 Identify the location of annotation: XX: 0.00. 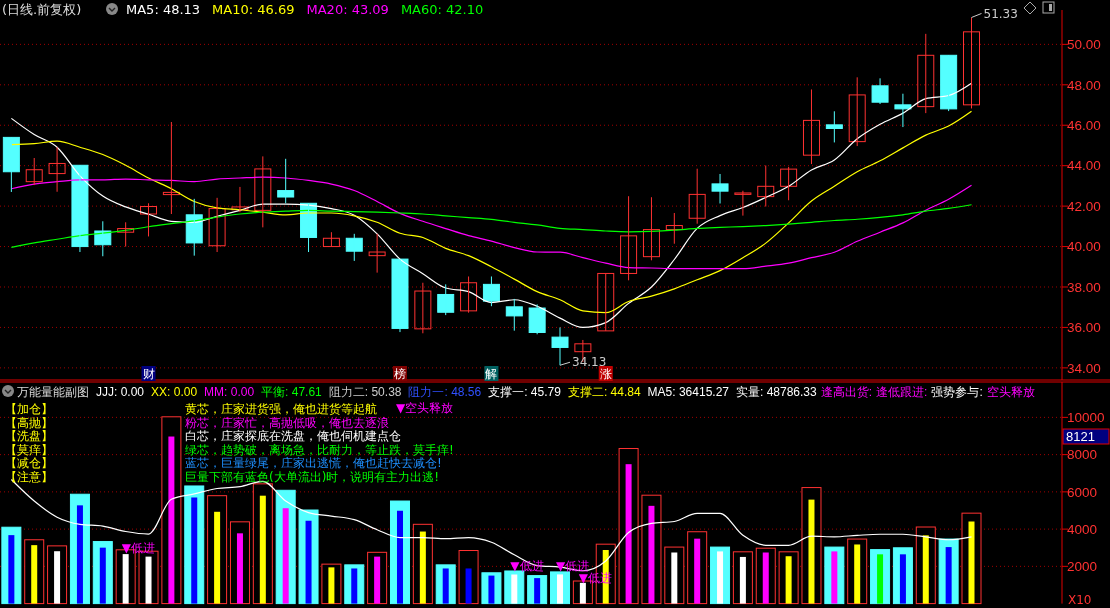
(174, 392).